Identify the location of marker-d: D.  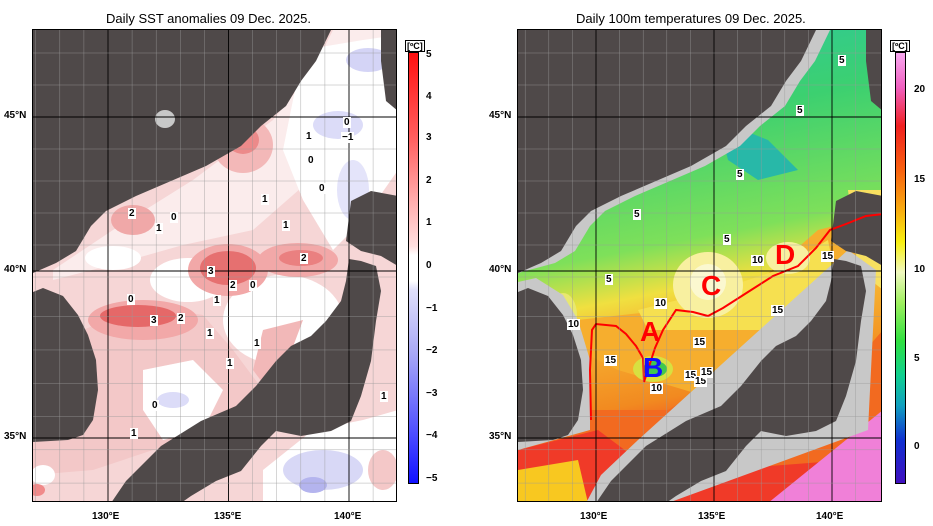
(785, 254).